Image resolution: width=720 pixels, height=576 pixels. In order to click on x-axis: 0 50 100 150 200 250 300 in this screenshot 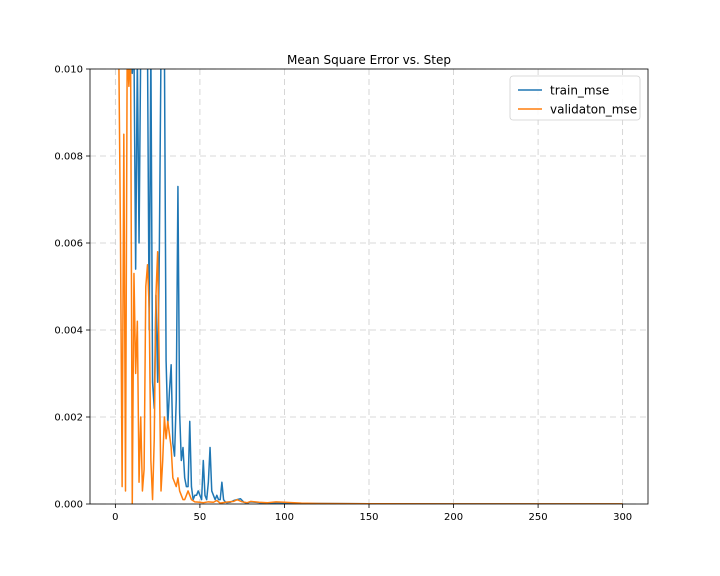, I will do `click(372, 513)`.